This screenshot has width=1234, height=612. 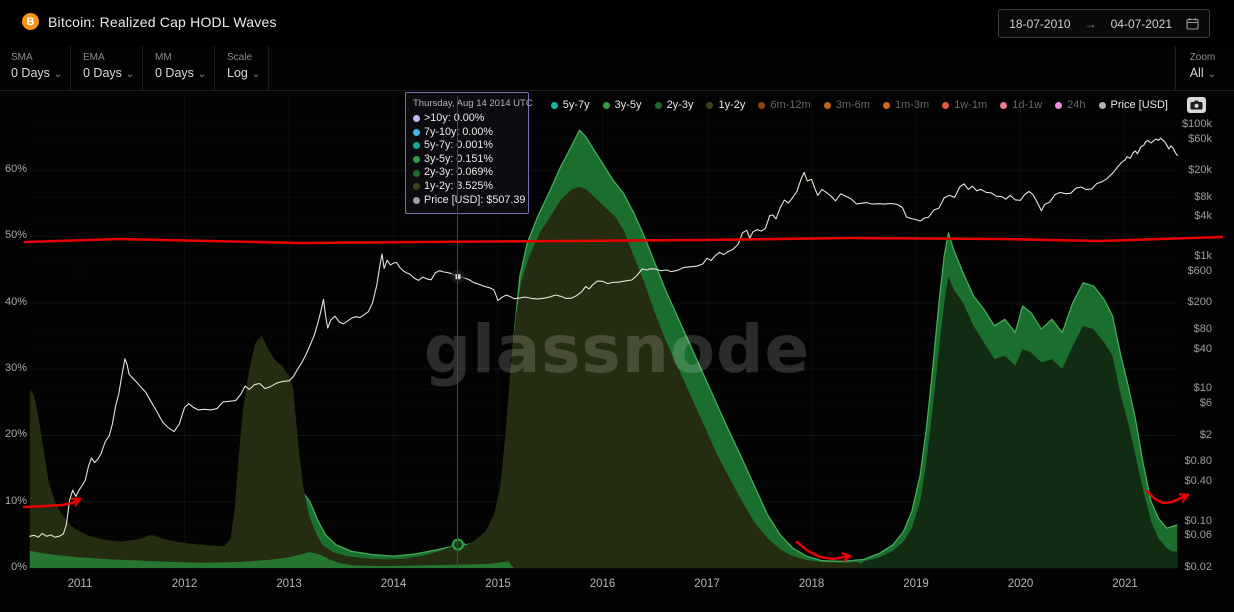 I want to click on annotation-arrow-2018-head, so click(x=847, y=558).